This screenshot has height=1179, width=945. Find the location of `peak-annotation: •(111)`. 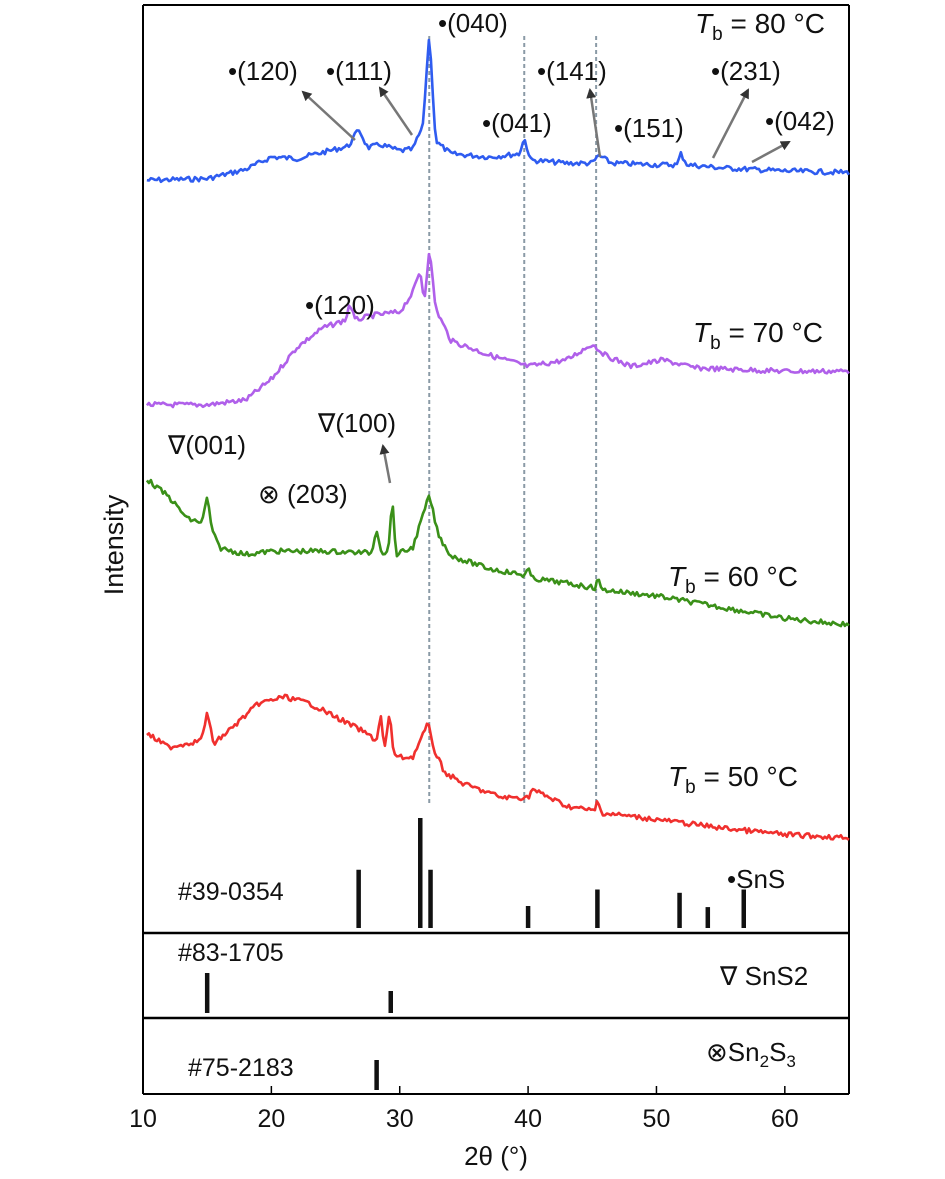

peak-annotation: •(111) is located at coordinates (359, 71).